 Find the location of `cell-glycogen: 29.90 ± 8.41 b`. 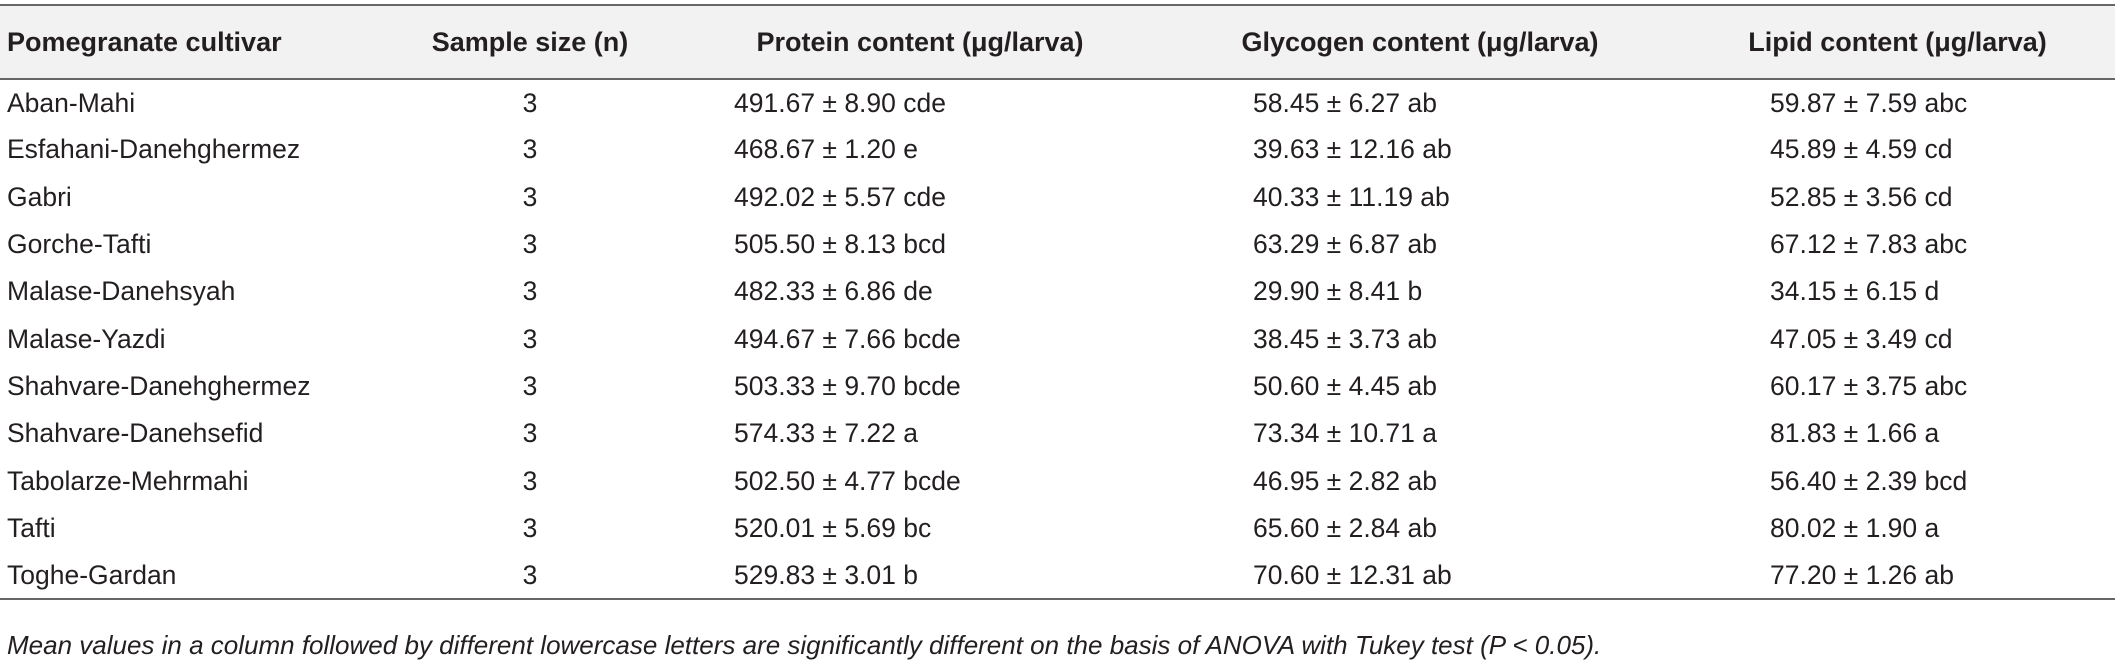

cell-glycogen: 29.90 ± 8.41 b is located at coordinates (1338, 291).